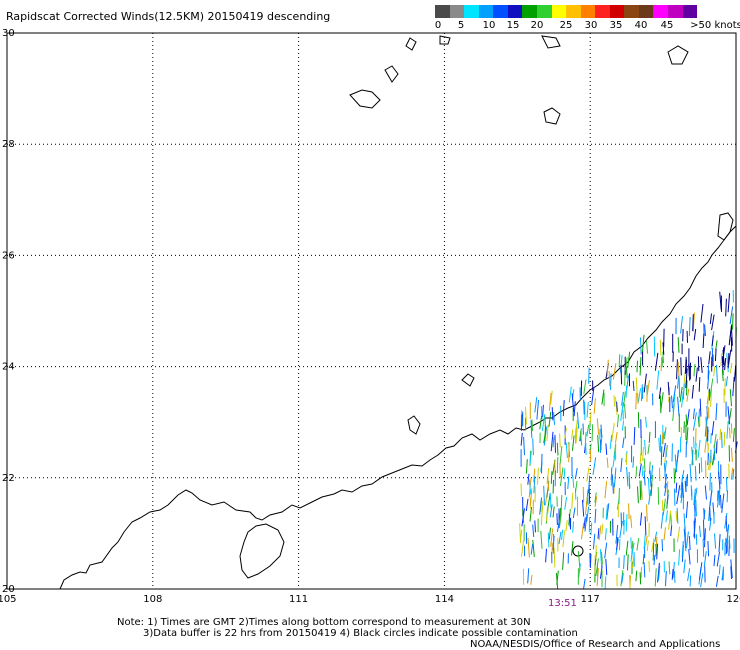  Describe the element at coordinates (562, 603) in the screenshot. I see `pass-time: 13:51` at that location.